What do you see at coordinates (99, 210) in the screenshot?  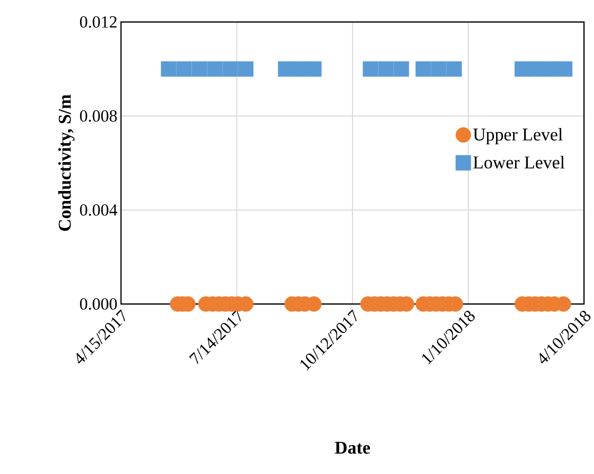 I see `y-tick-label: 0.004` at bounding box center [99, 210].